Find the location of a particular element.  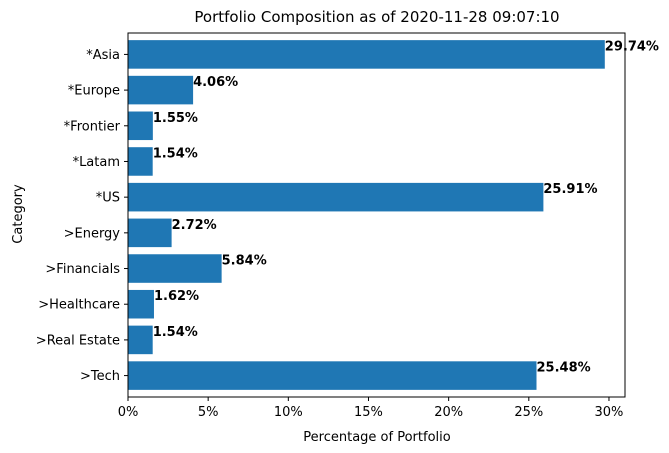

y-tick-label-2: *Frontier is located at coordinates (92, 126).